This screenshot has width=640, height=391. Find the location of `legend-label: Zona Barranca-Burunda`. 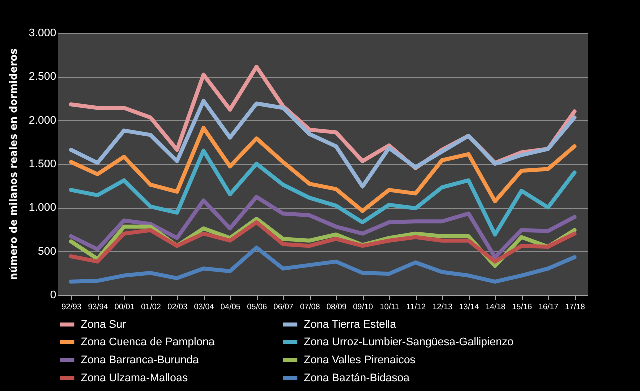

legend-label: Zona Barranca-Burunda is located at coordinates (140, 360).